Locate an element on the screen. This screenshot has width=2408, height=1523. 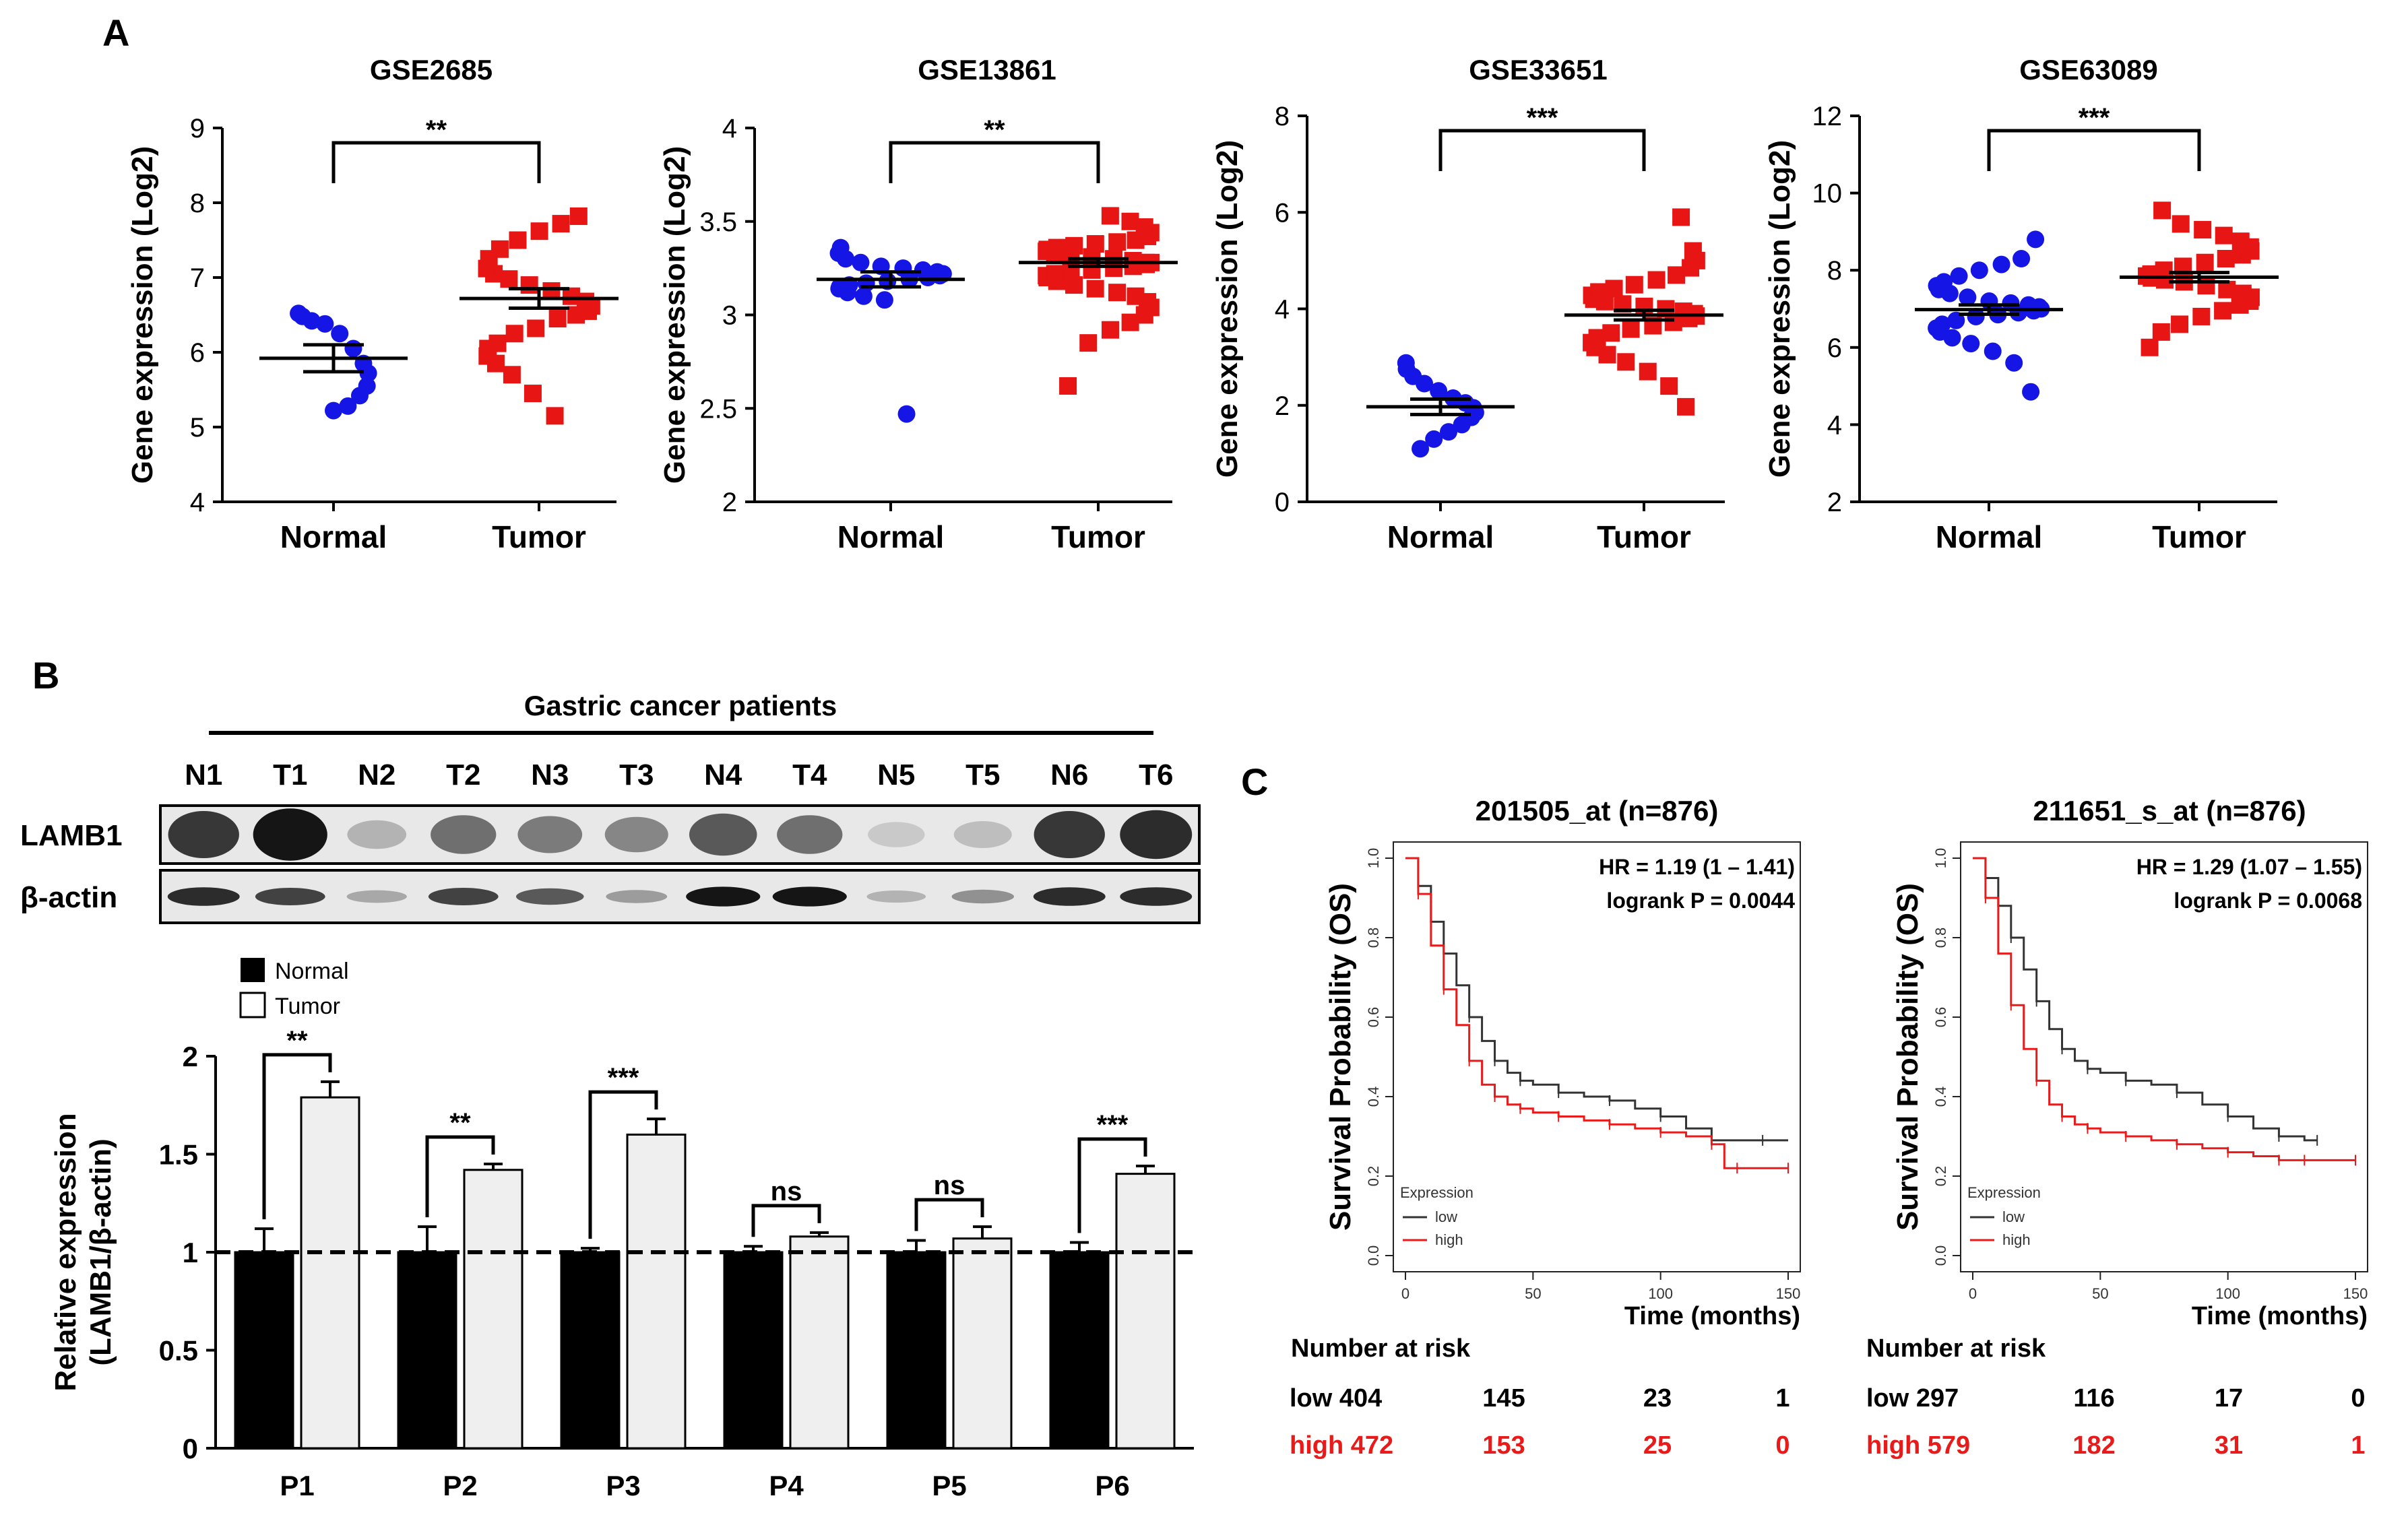
y-tick-label: 1.5 is located at coordinates (178, 1155).